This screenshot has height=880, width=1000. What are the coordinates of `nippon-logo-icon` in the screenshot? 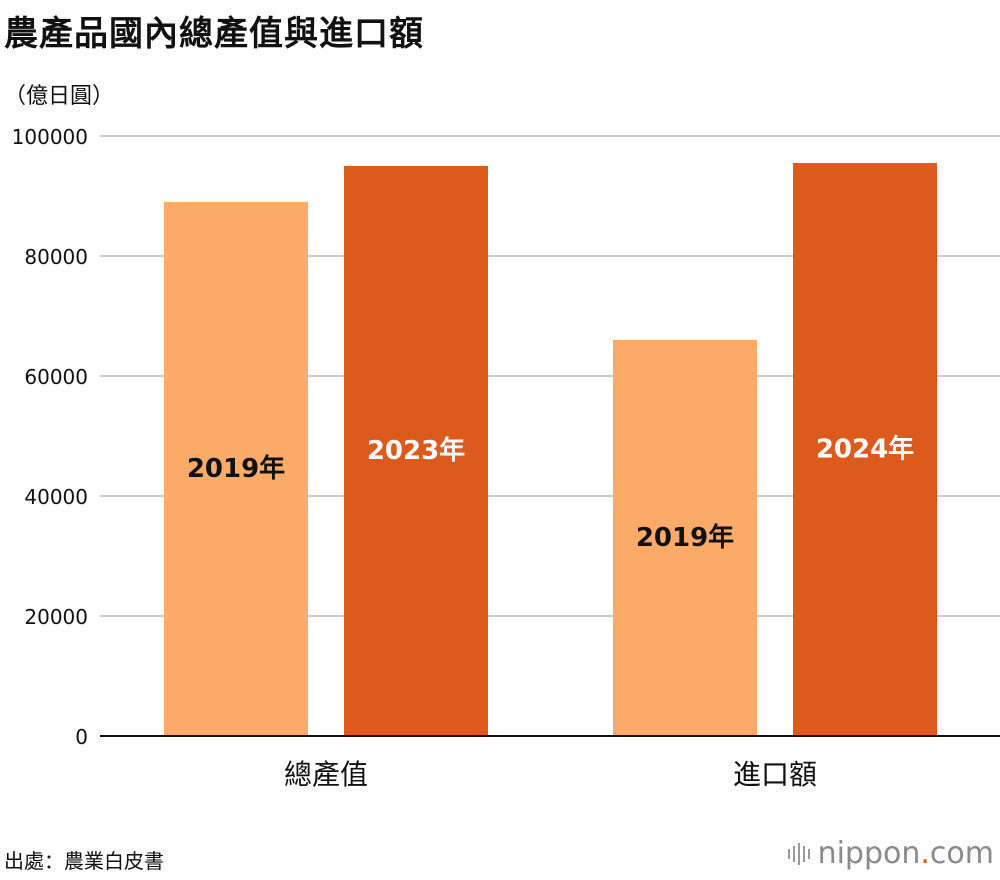 It's located at (798, 853).